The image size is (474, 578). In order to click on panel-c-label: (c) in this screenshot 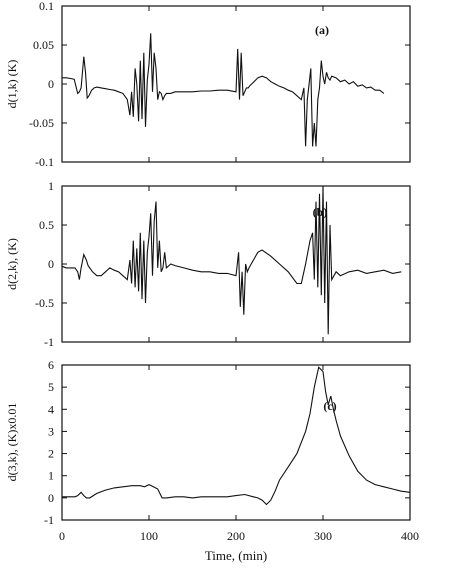, I will do `click(329, 406)`.